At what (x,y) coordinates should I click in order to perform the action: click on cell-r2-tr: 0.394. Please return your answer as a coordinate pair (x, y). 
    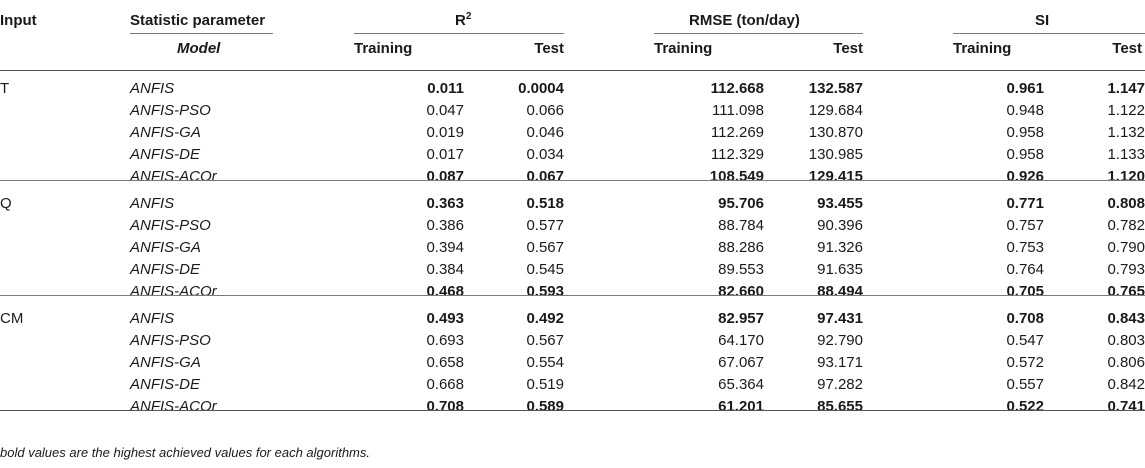
    Looking at the image, I should click on (445, 247).